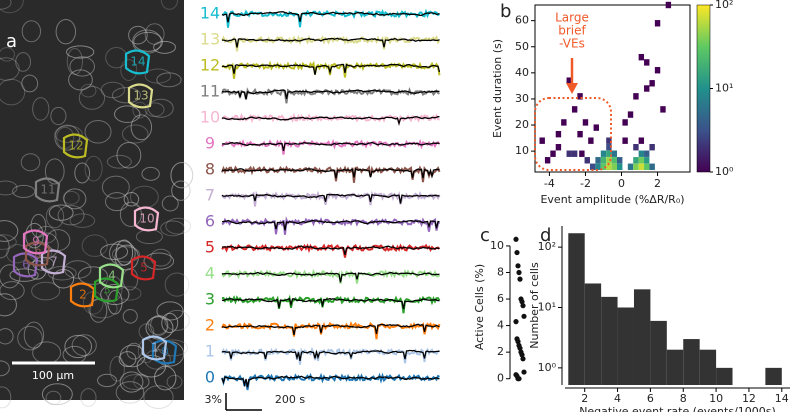 The width and height of the screenshot is (796, 416). What do you see at coordinates (146, 219) in the screenshot?
I see `roi-label: 10` at bounding box center [146, 219].